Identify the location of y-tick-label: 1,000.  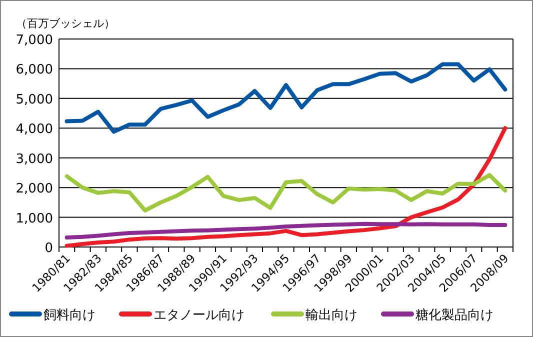
(34, 218).